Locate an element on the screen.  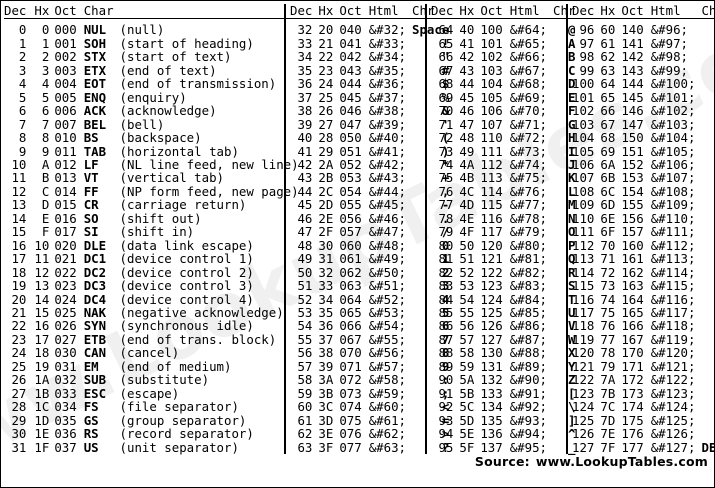
table-row: 13 D 015 CR (carriage return) is located at coordinates (151, 205).